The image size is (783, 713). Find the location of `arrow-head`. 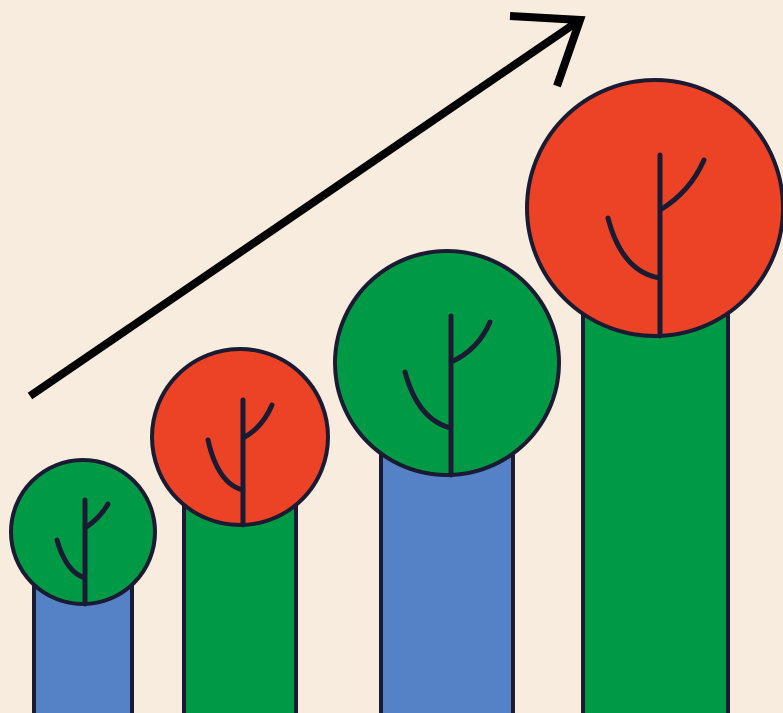

arrow-head is located at coordinates (547, 50).